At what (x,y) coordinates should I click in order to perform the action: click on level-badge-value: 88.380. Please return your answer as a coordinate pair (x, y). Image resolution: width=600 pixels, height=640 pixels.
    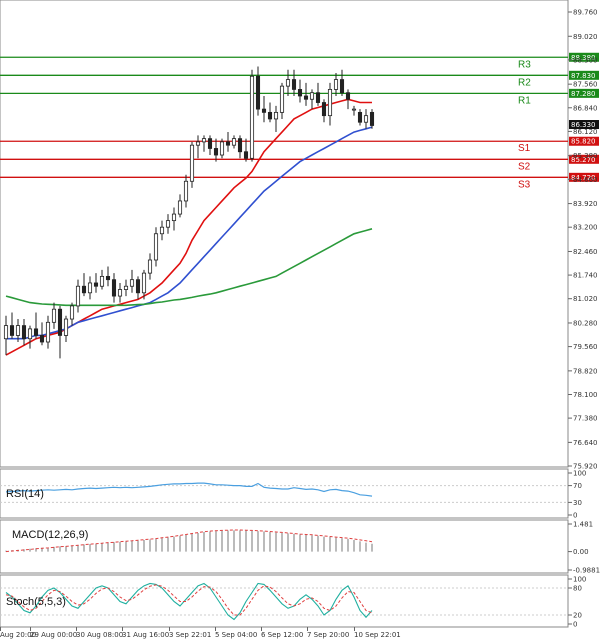
    Looking at the image, I should click on (583, 58).